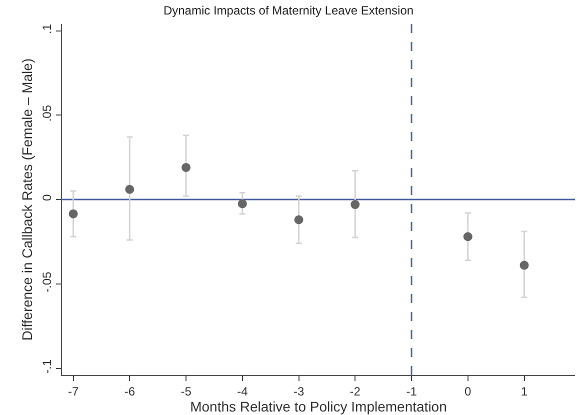  I want to click on x-tick-label: -3, so click(298, 391).